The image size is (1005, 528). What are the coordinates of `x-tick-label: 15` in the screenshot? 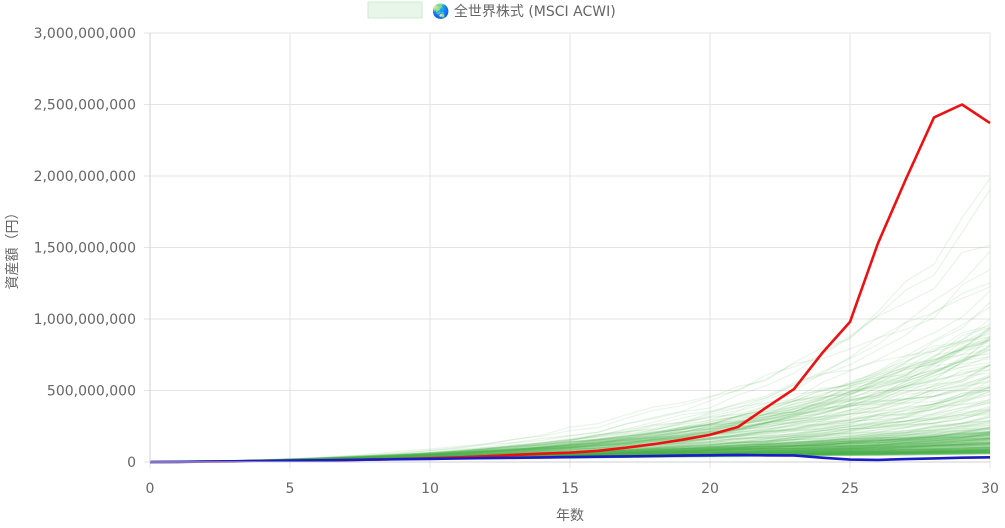 It's located at (570, 489).